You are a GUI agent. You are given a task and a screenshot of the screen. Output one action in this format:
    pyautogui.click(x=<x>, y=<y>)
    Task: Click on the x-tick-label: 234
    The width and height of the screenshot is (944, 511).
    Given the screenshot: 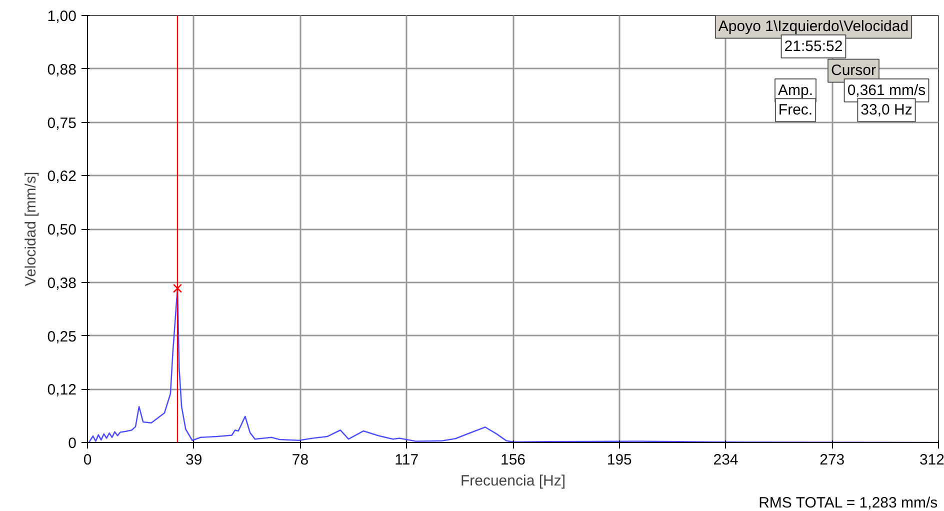 What is the action you would take?
    pyautogui.click(x=725, y=460)
    